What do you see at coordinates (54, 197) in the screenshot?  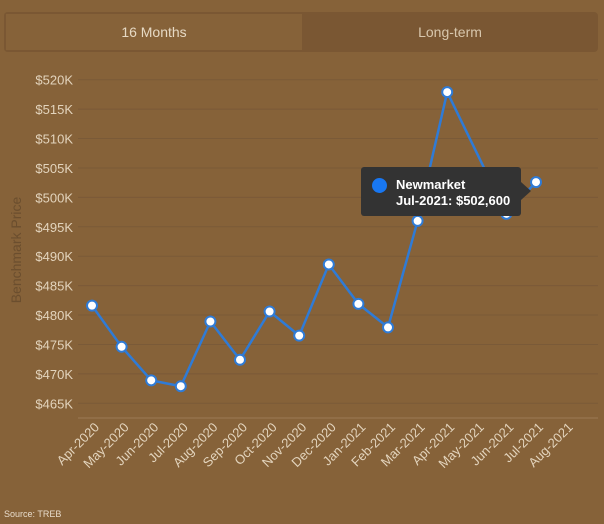 I see `y-tick-label: $500K` at bounding box center [54, 197].